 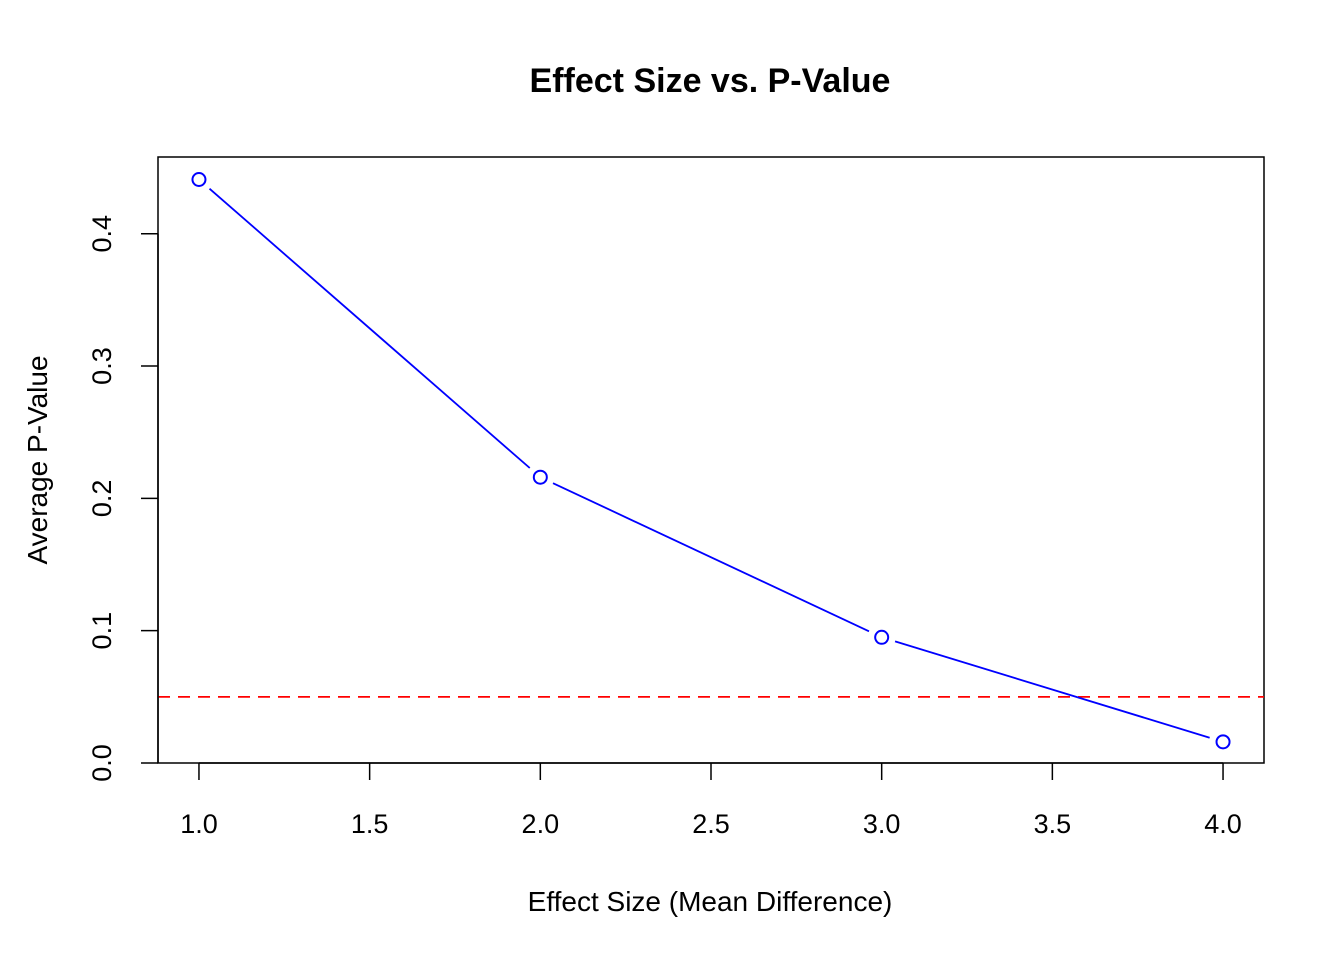 What do you see at coordinates (1223, 824) in the screenshot?
I see `x-tick-label: 4.0` at bounding box center [1223, 824].